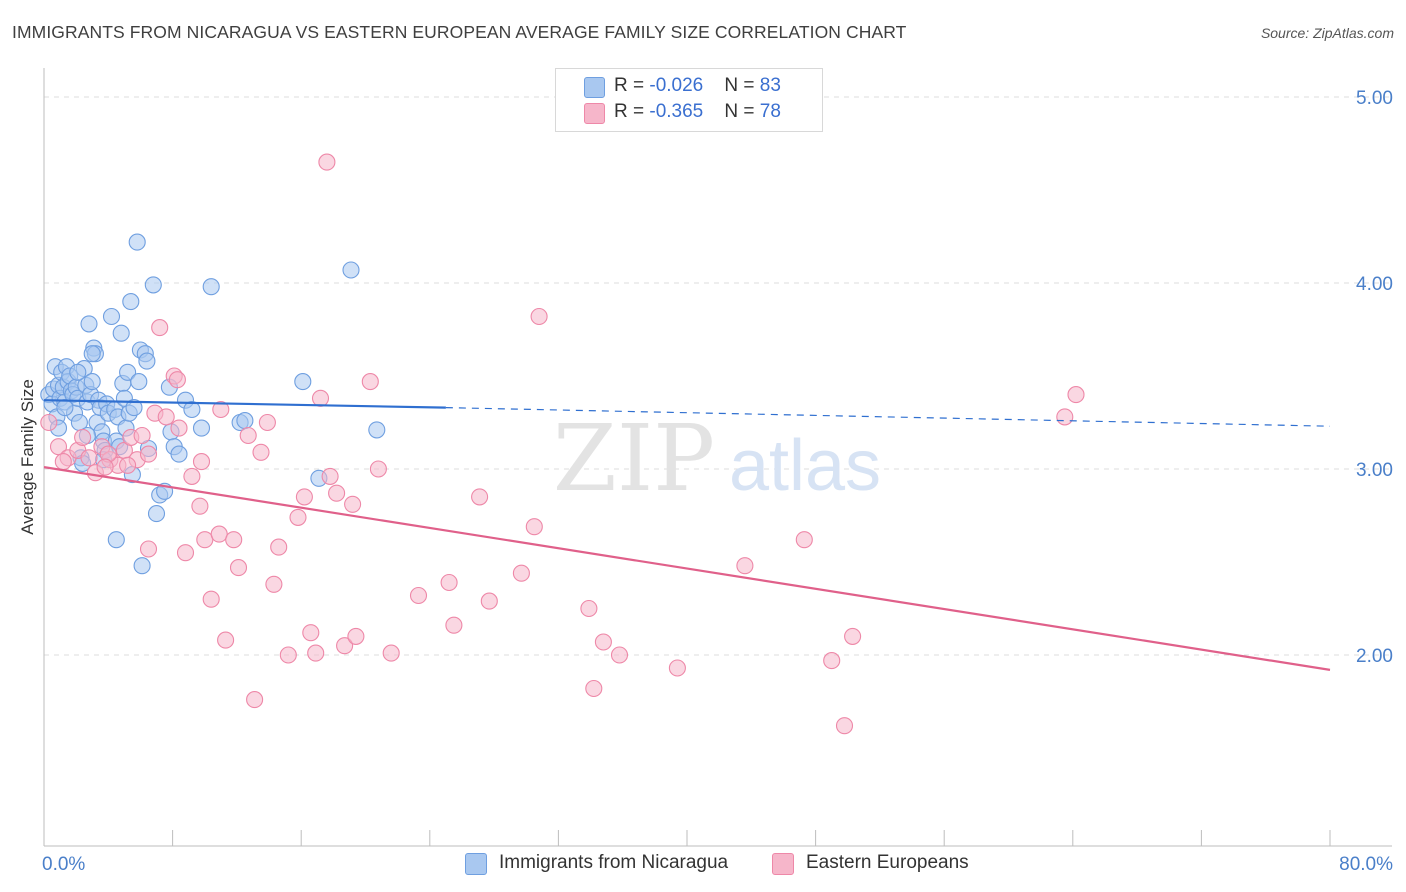 This screenshot has height=892, width=1406. I want to click on trend-line-nicaragua, so click(244, 404).